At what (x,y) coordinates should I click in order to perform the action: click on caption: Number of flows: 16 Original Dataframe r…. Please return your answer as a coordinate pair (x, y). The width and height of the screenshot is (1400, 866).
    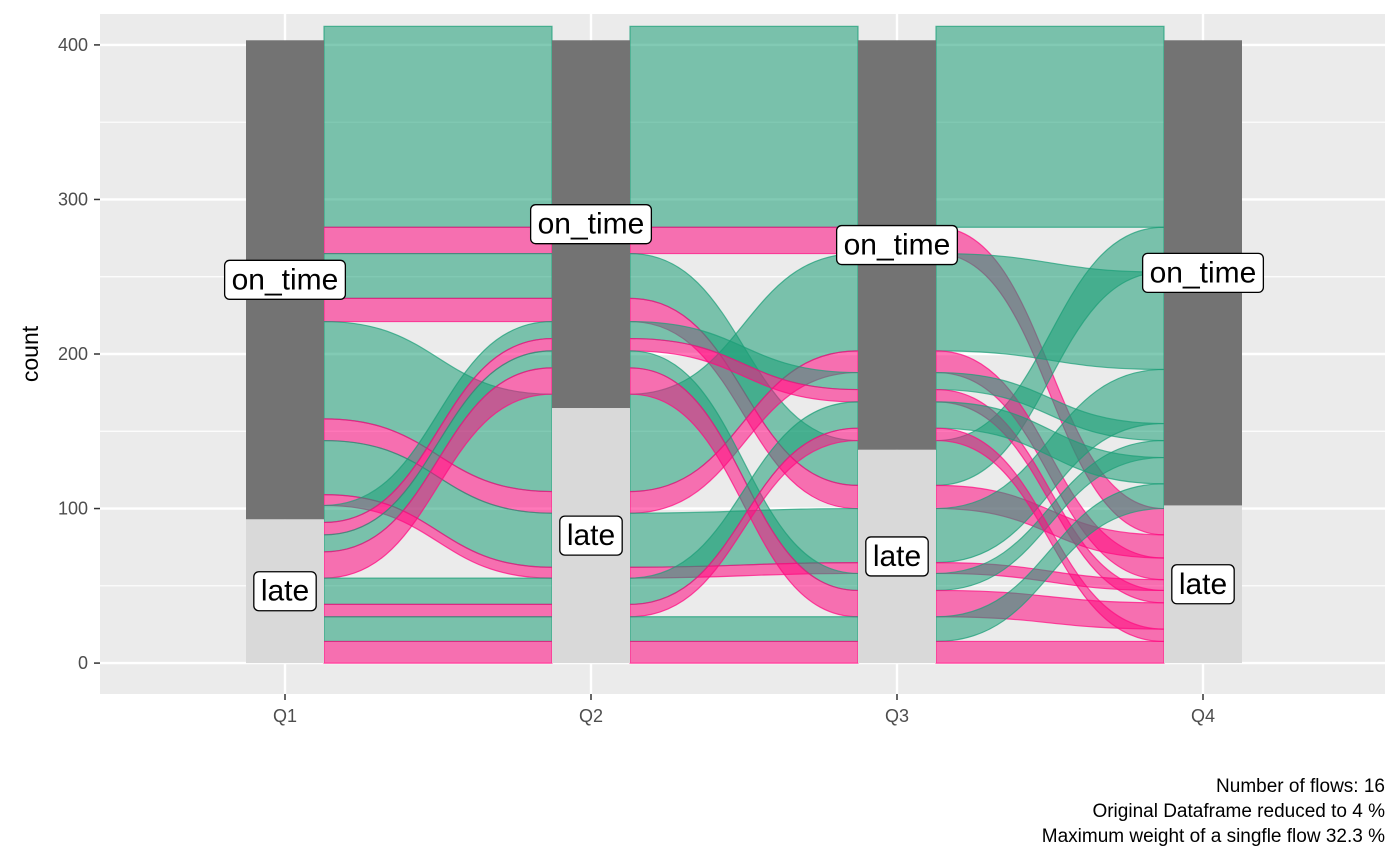
    Looking at the image, I should click on (1213, 811).